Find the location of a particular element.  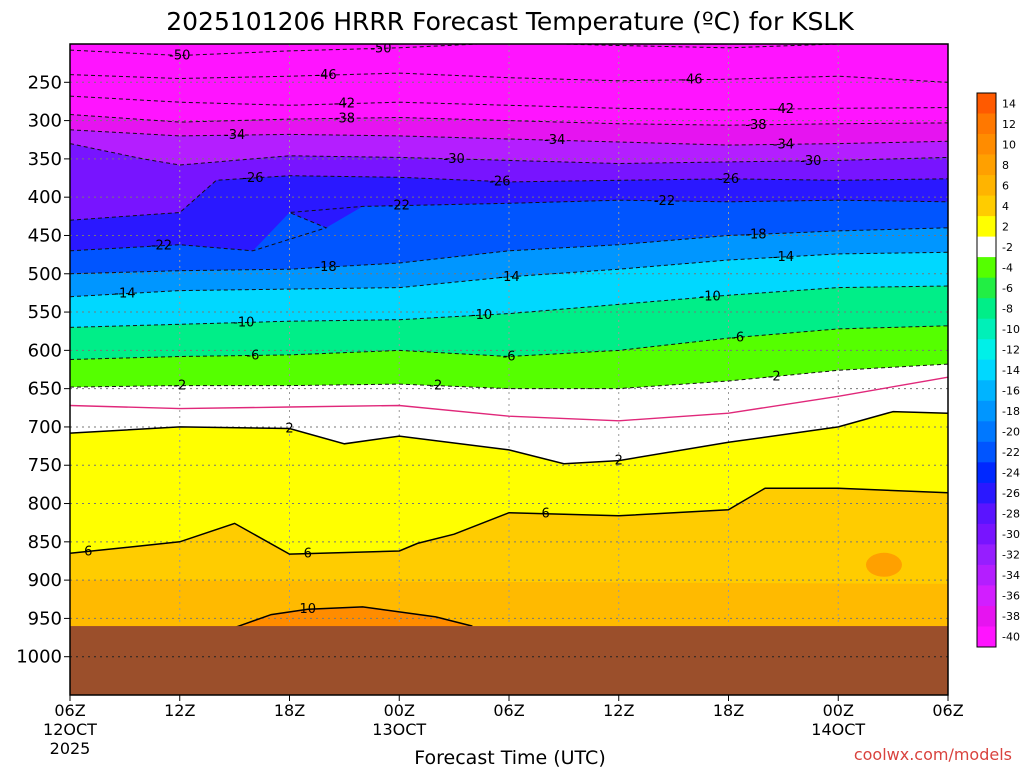

colorbar-label: -16 is located at coordinates (1011, 391).